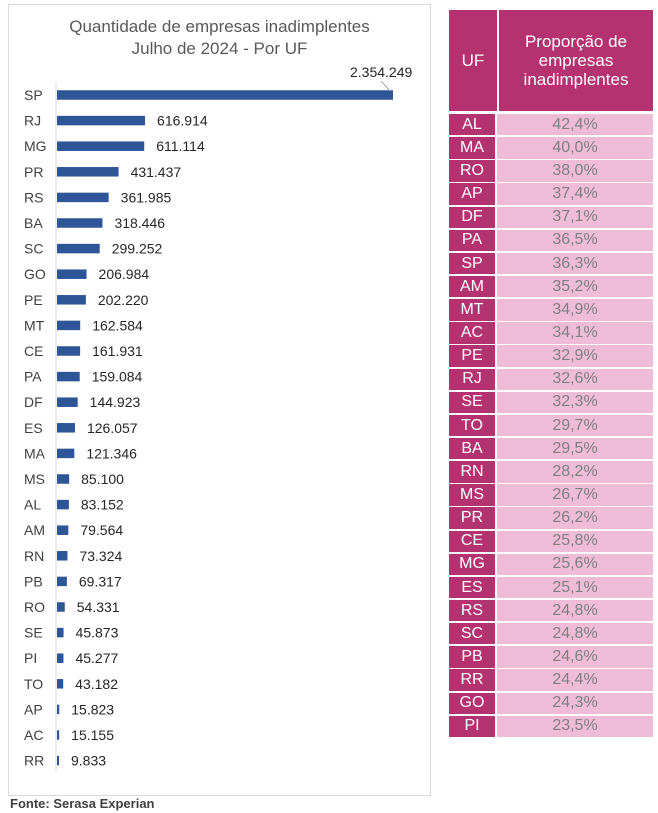 Image resolution: width=658 pixels, height=813 pixels. What do you see at coordinates (33, 709) in the screenshot?
I see `category-label: AP` at bounding box center [33, 709].